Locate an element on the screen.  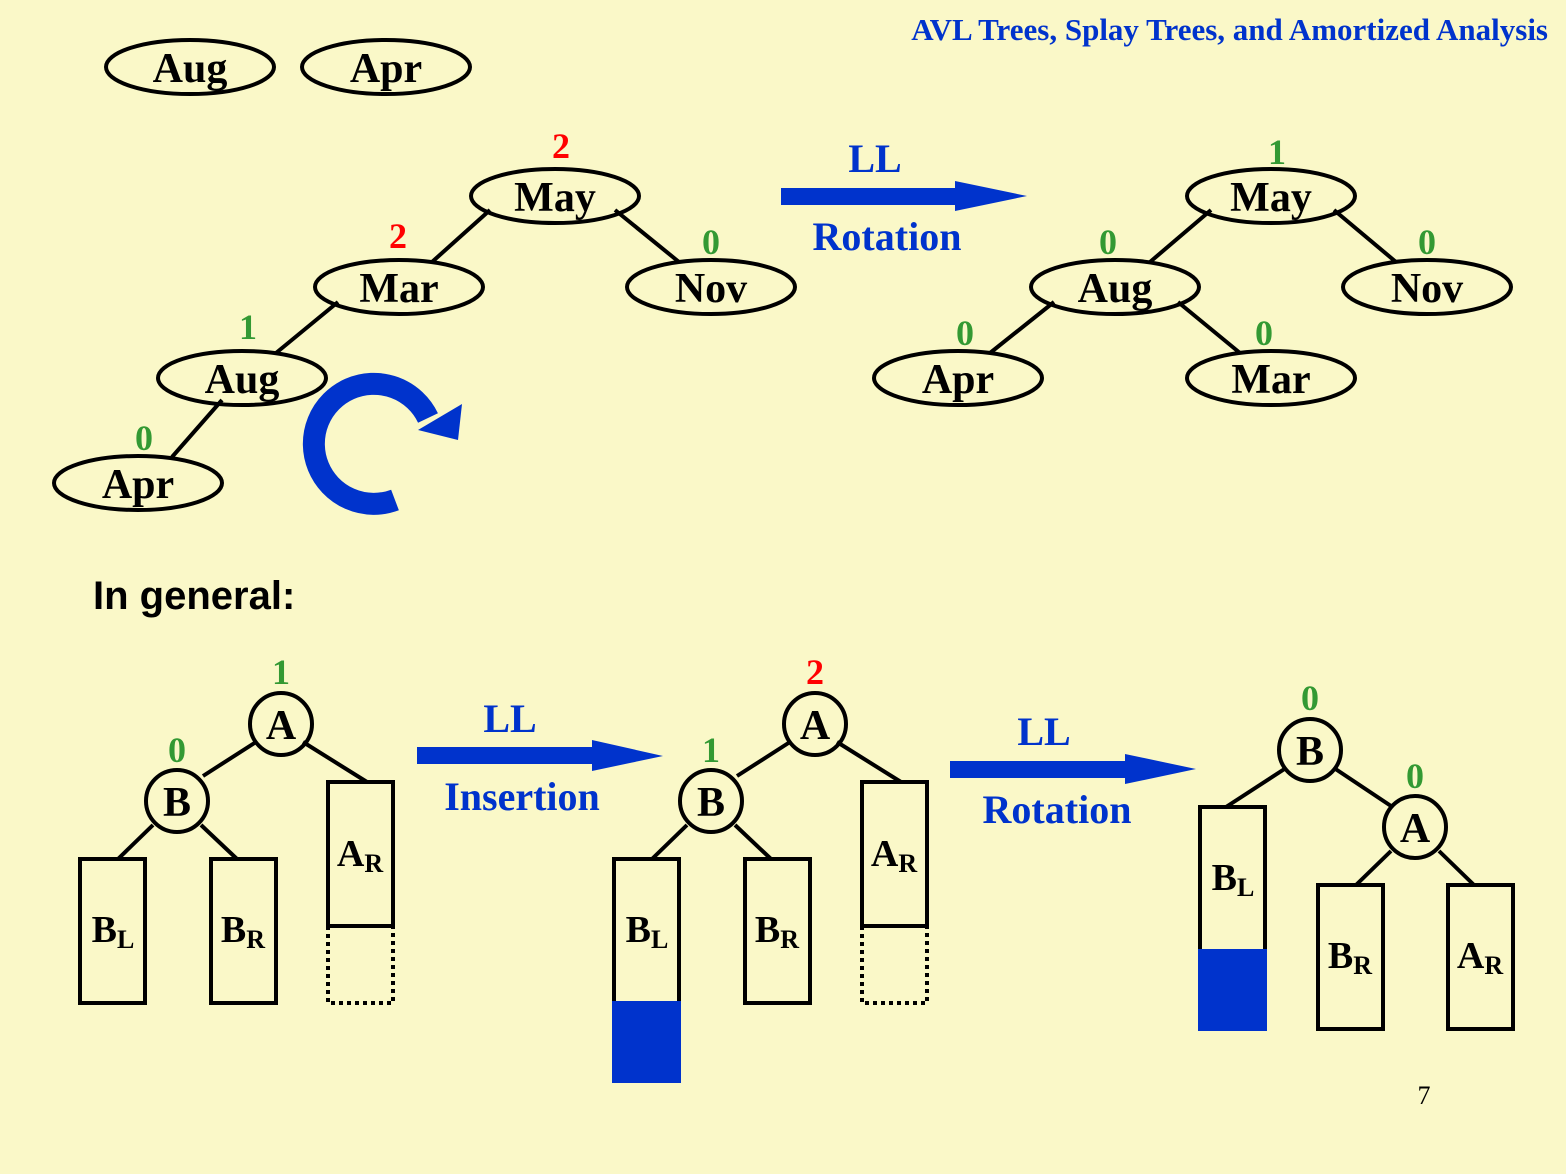
node-b: B 1 is located at coordinates (711, 782).